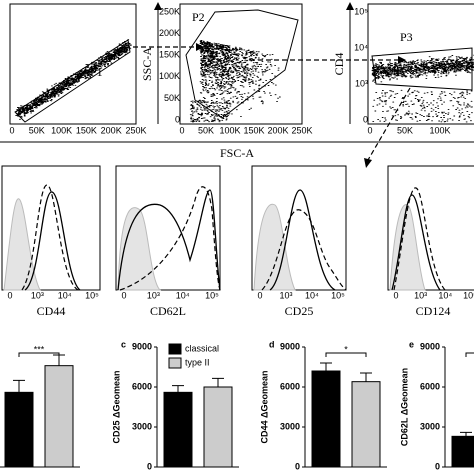  I want to click on marker-label: CD25, so click(299, 311).